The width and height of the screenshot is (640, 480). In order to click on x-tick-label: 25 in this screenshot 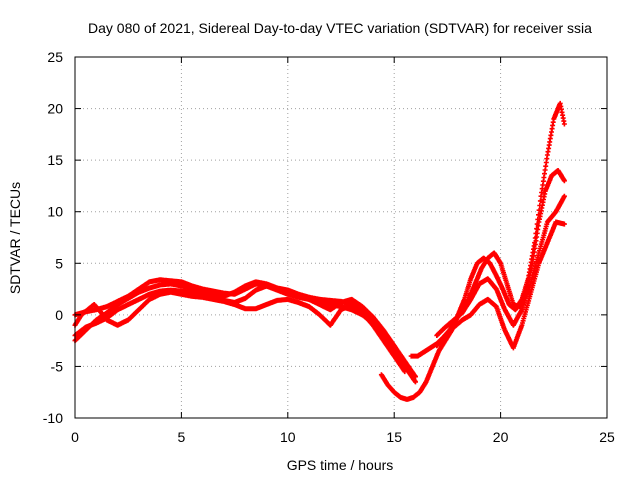, I will do `click(607, 437)`.